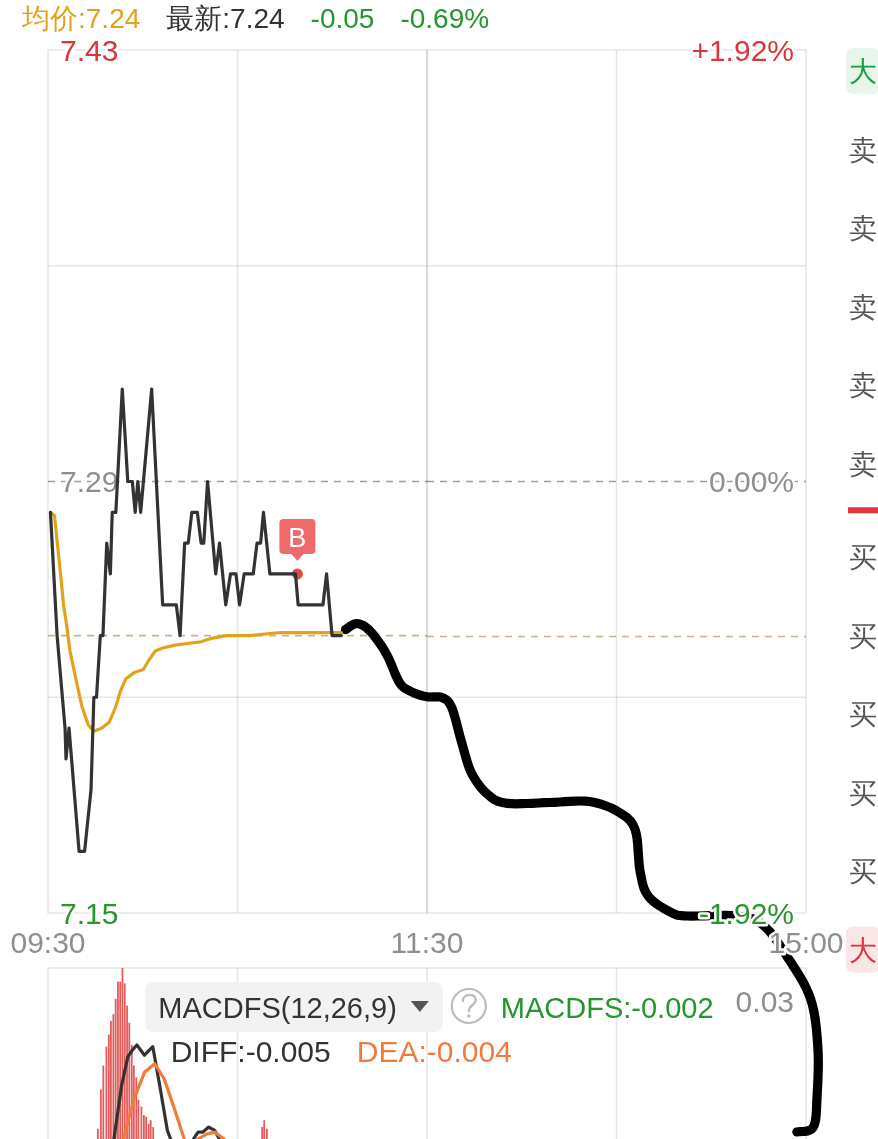  What do you see at coordinates (81, 18) in the screenshot?
I see `text: 均价:7.24` at bounding box center [81, 18].